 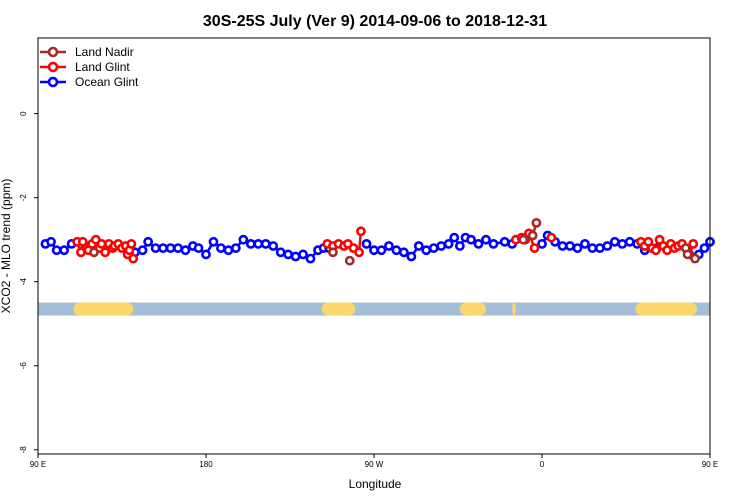 I want to click on y-tick-label: -8, so click(x=23, y=450).